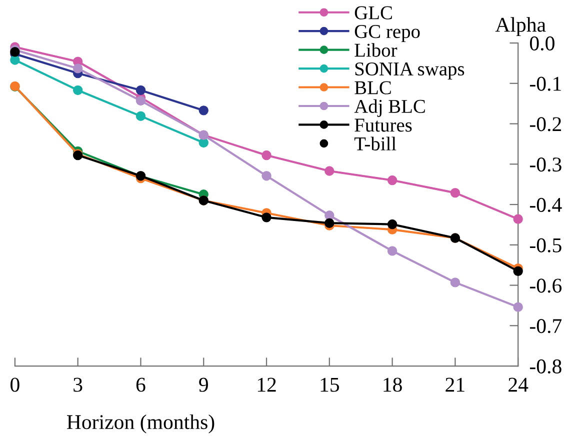 This screenshot has width=575, height=448. Describe the element at coordinates (330, 385) in the screenshot. I see `x-tick-label: 15` at that location.